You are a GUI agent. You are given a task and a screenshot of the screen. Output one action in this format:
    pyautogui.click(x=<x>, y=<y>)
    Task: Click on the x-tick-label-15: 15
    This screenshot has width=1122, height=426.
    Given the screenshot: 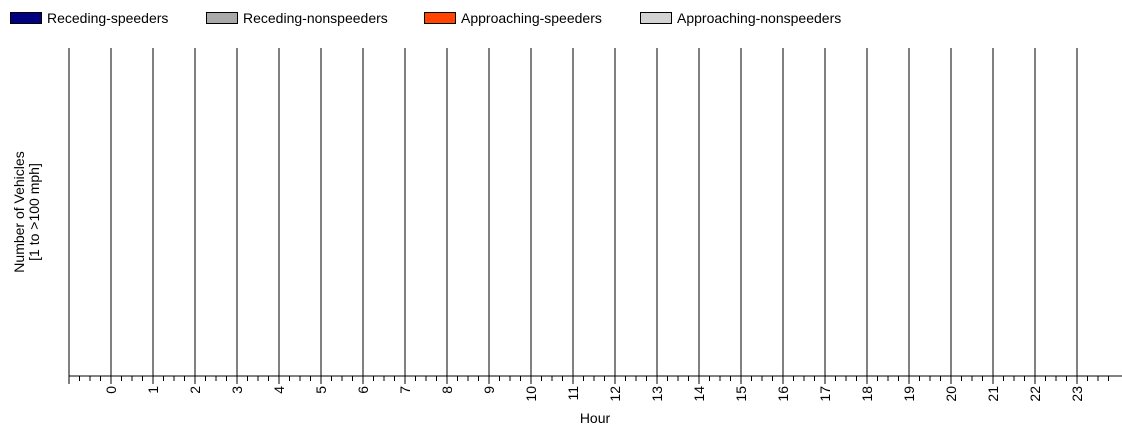 What is the action you would take?
    pyautogui.click(x=741, y=394)
    